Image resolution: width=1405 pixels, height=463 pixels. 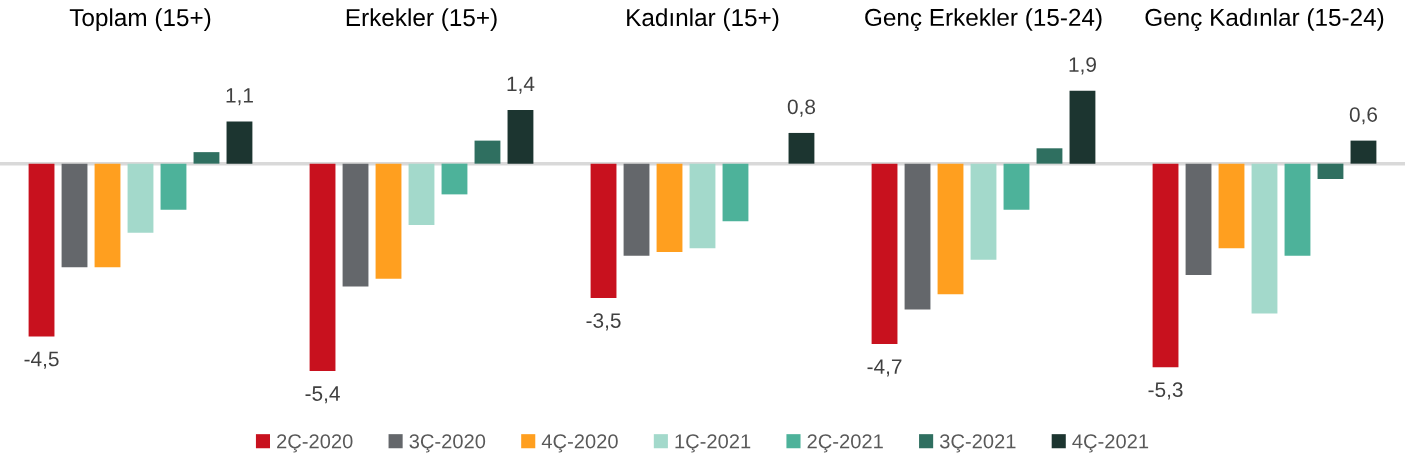 I want to click on data-label: -4,5, so click(x=41, y=360).